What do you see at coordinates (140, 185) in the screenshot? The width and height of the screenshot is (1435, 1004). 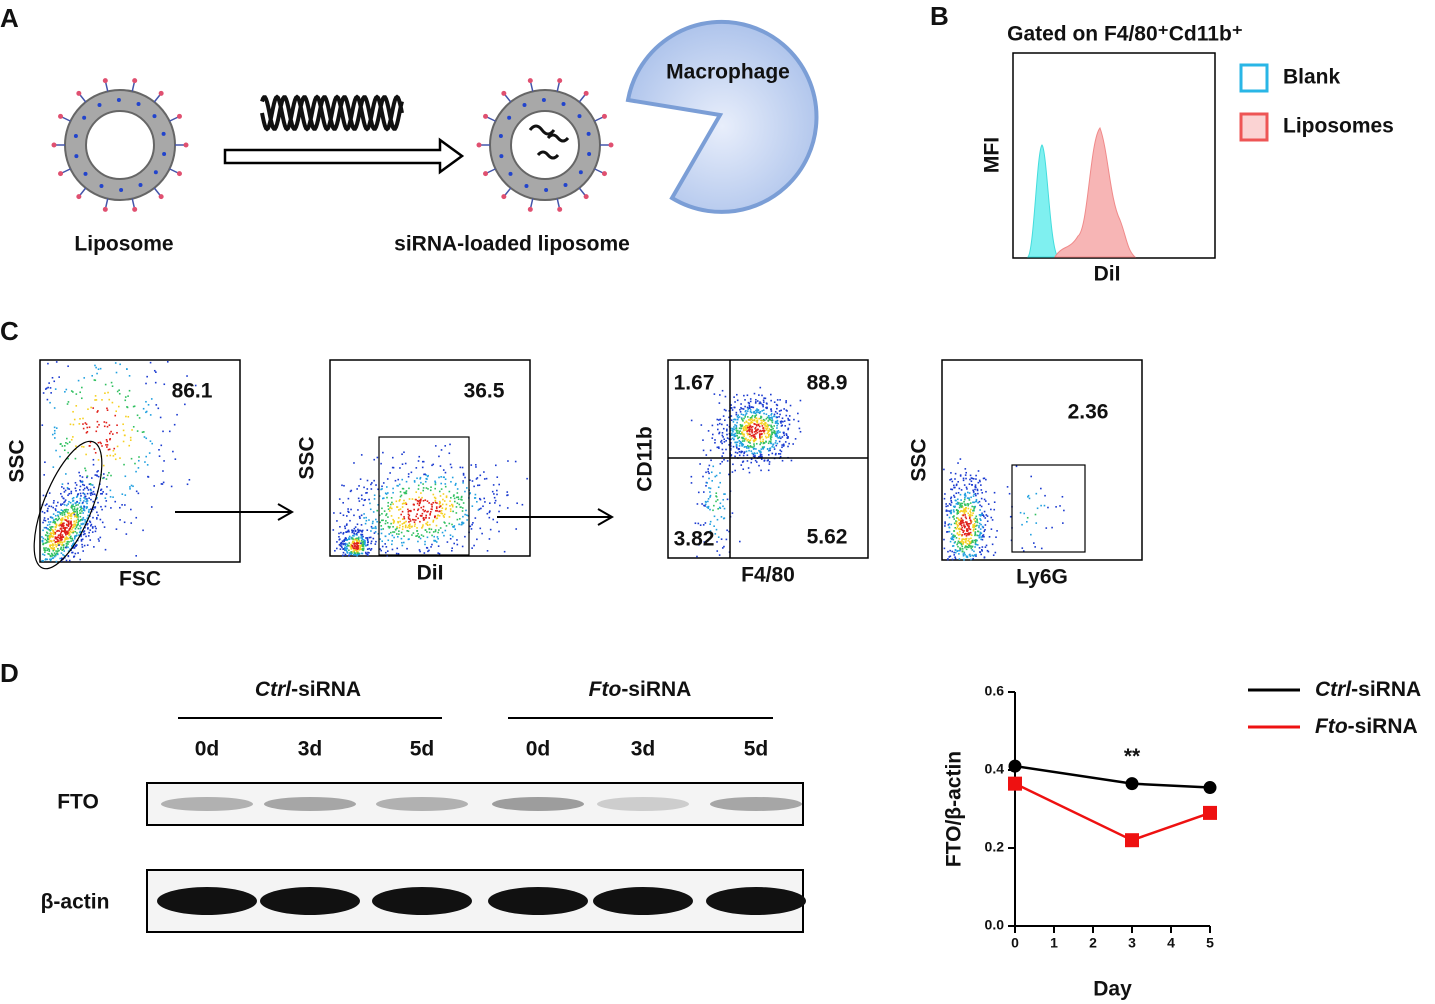 I see `lipid-dot` at bounding box center [140, 185].